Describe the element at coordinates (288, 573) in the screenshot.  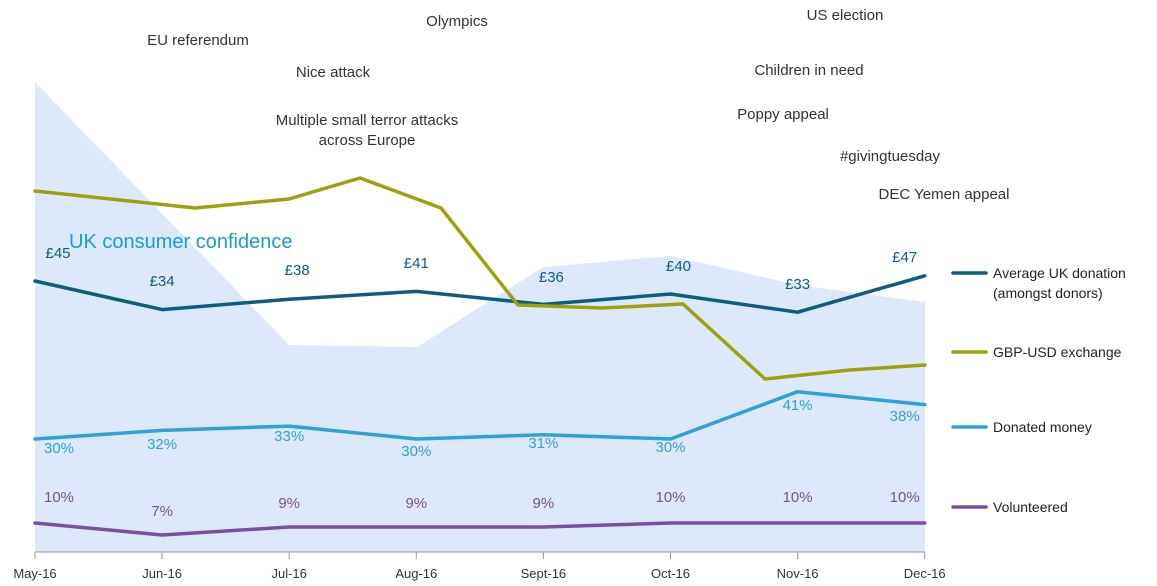
I see `x-tick-label: Jul-16` at that location.